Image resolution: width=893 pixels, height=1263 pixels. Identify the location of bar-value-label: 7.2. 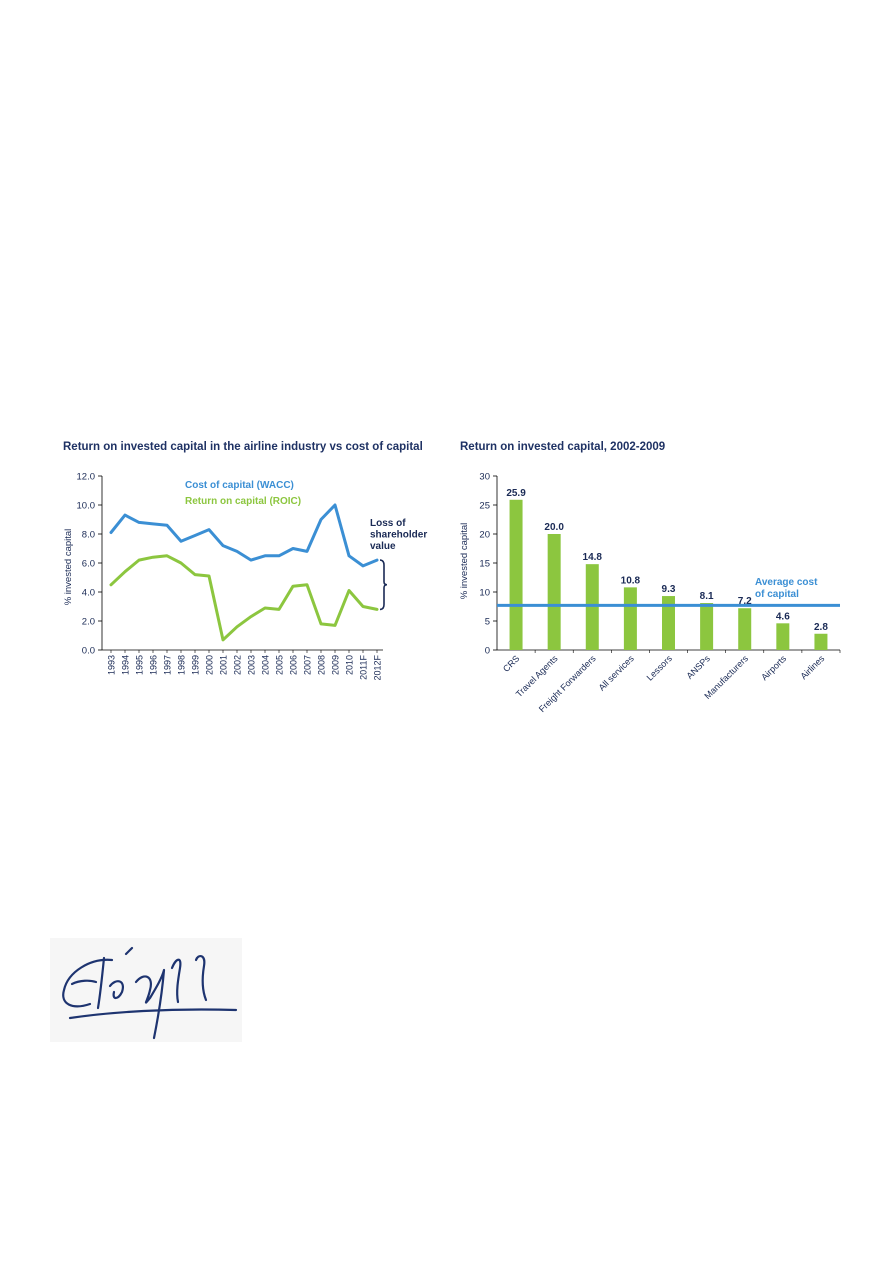
(745, 601).